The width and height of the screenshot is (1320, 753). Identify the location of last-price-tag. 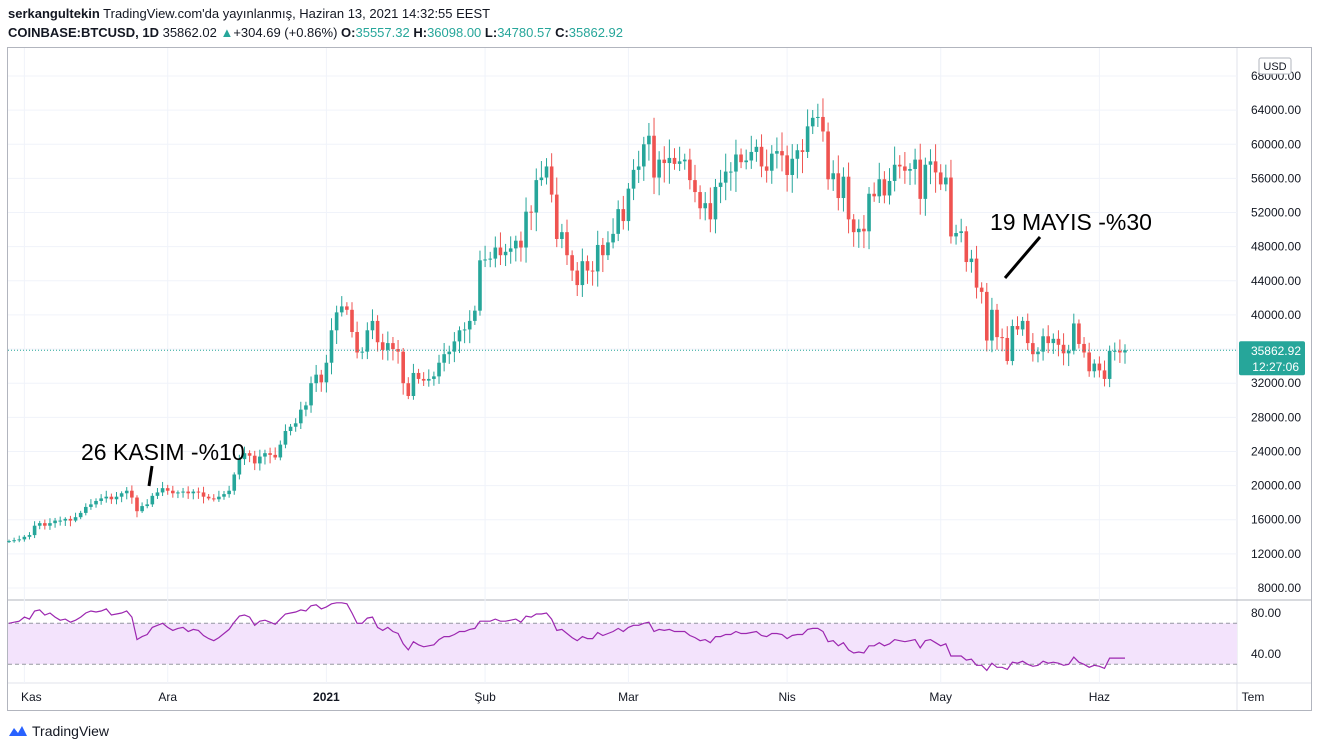
(1272, 358).